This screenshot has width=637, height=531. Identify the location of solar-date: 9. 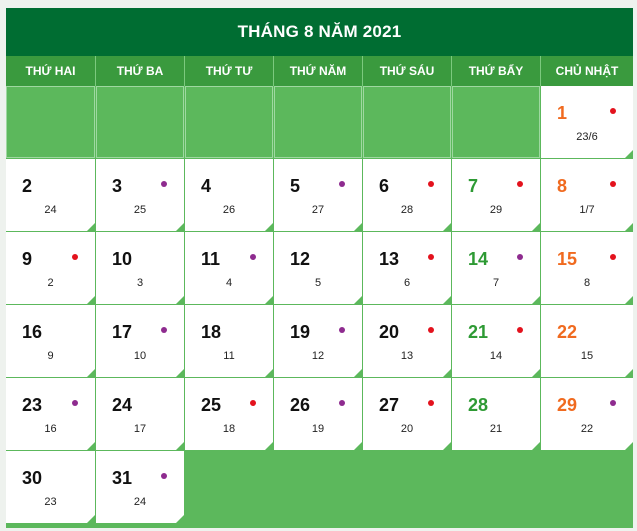
(27, 259).